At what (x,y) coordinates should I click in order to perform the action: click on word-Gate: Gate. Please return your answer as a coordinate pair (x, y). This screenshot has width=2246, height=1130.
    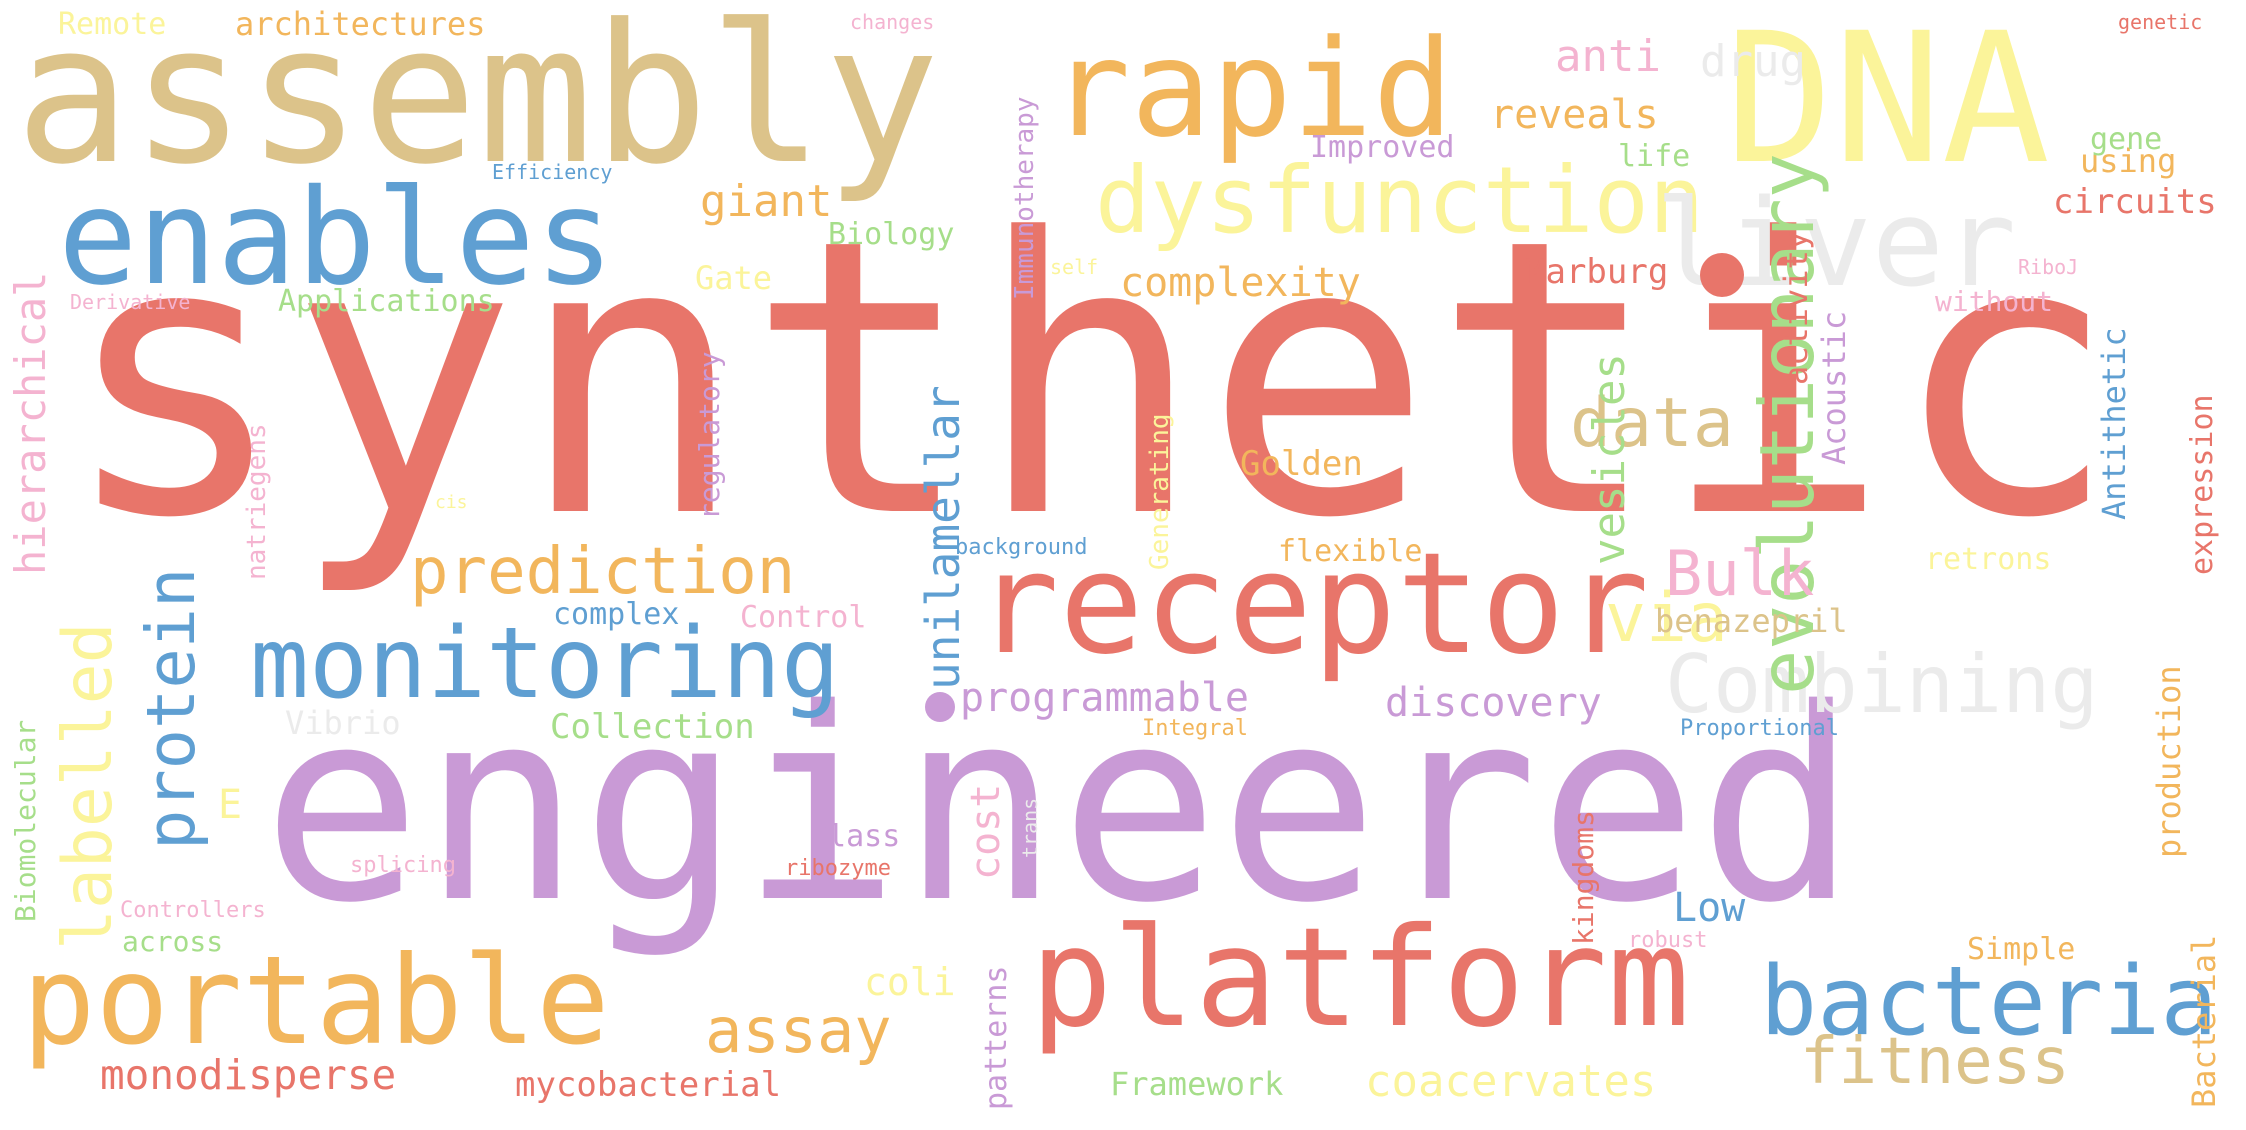
    Looking at the image, I should click on (734, 278).